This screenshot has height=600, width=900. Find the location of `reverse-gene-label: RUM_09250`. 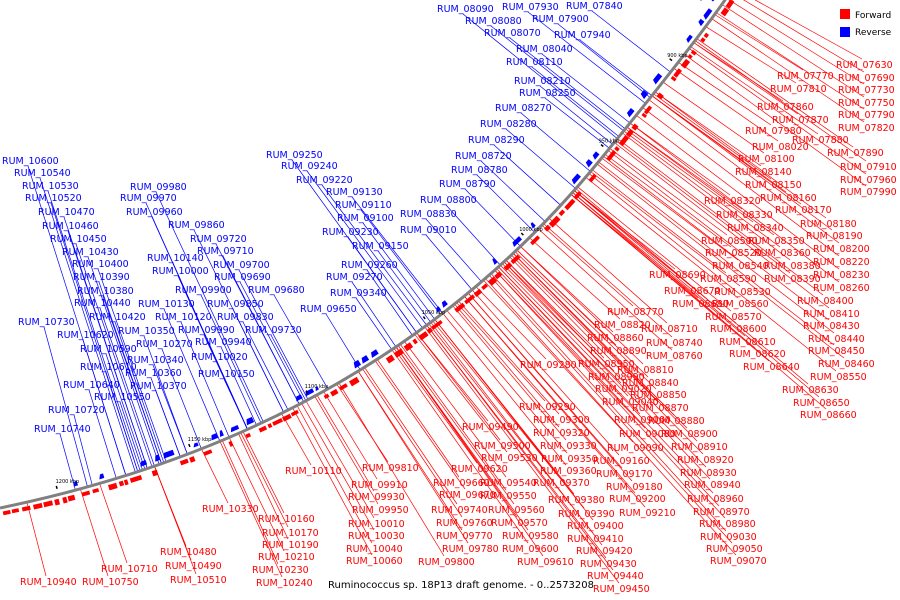

reverse-gene-label: RUM_09250 is located at coordinates (294, 155).